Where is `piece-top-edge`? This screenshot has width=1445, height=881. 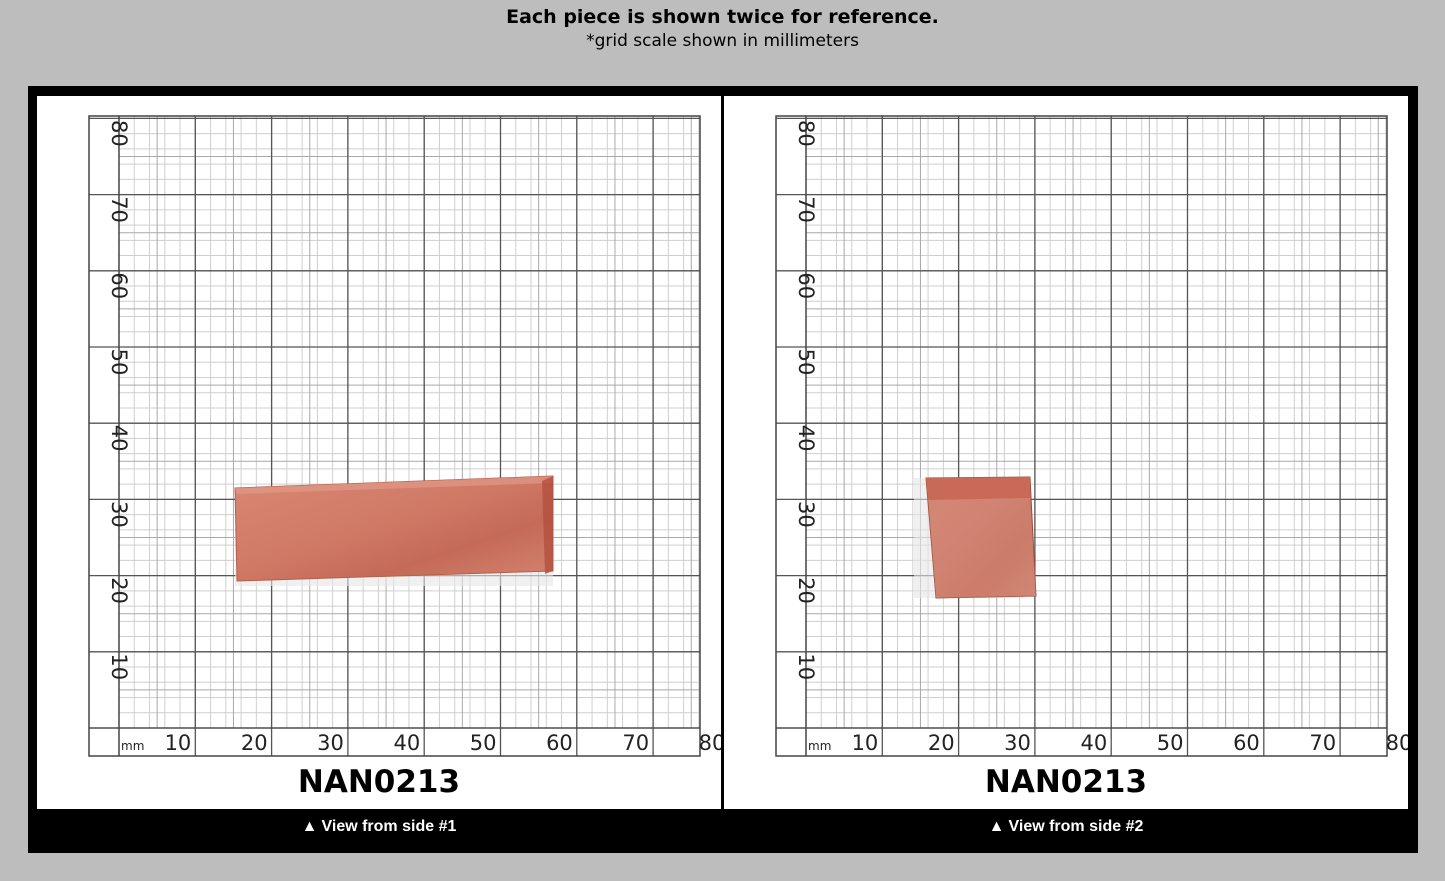
piece-top-edge is located at coordinates (394, 485).